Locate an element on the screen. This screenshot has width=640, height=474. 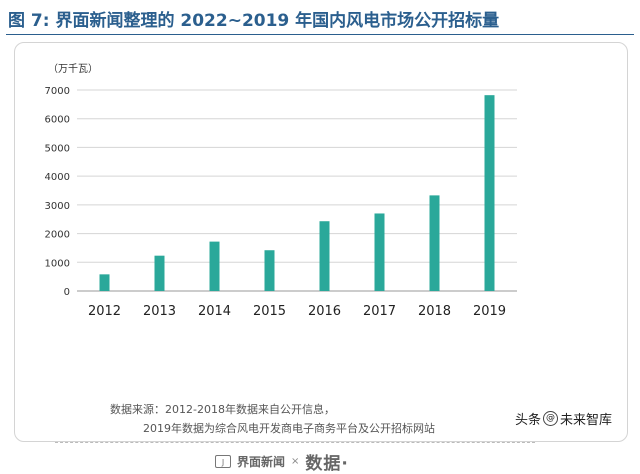
x-tick-label: 2015 is located at coordinates (269, 311).